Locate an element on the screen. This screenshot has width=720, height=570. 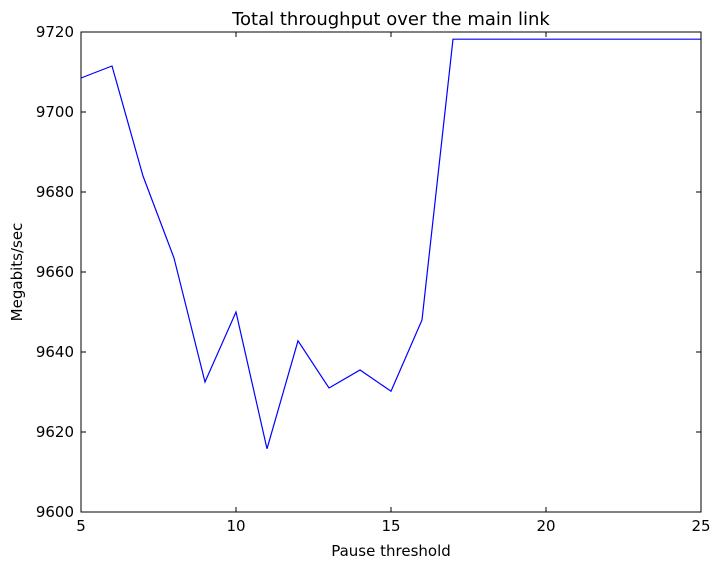
chart-title: Total throughput over the main link is located at coordinates (390, 19).